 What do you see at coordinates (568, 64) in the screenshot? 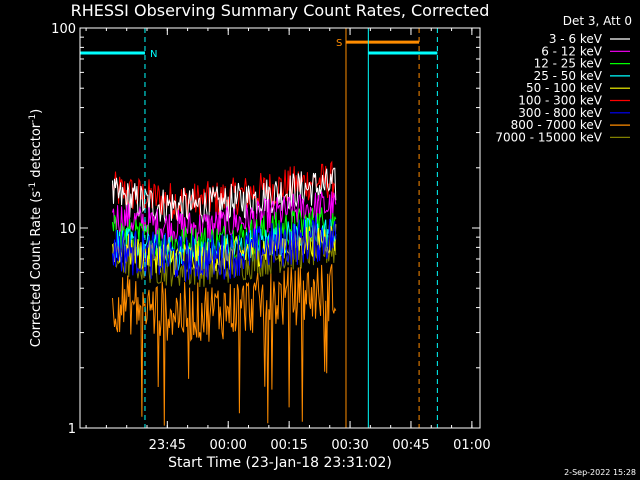
I see `legend-label: 12 - 25 keV` at bounding box center [568, 64].